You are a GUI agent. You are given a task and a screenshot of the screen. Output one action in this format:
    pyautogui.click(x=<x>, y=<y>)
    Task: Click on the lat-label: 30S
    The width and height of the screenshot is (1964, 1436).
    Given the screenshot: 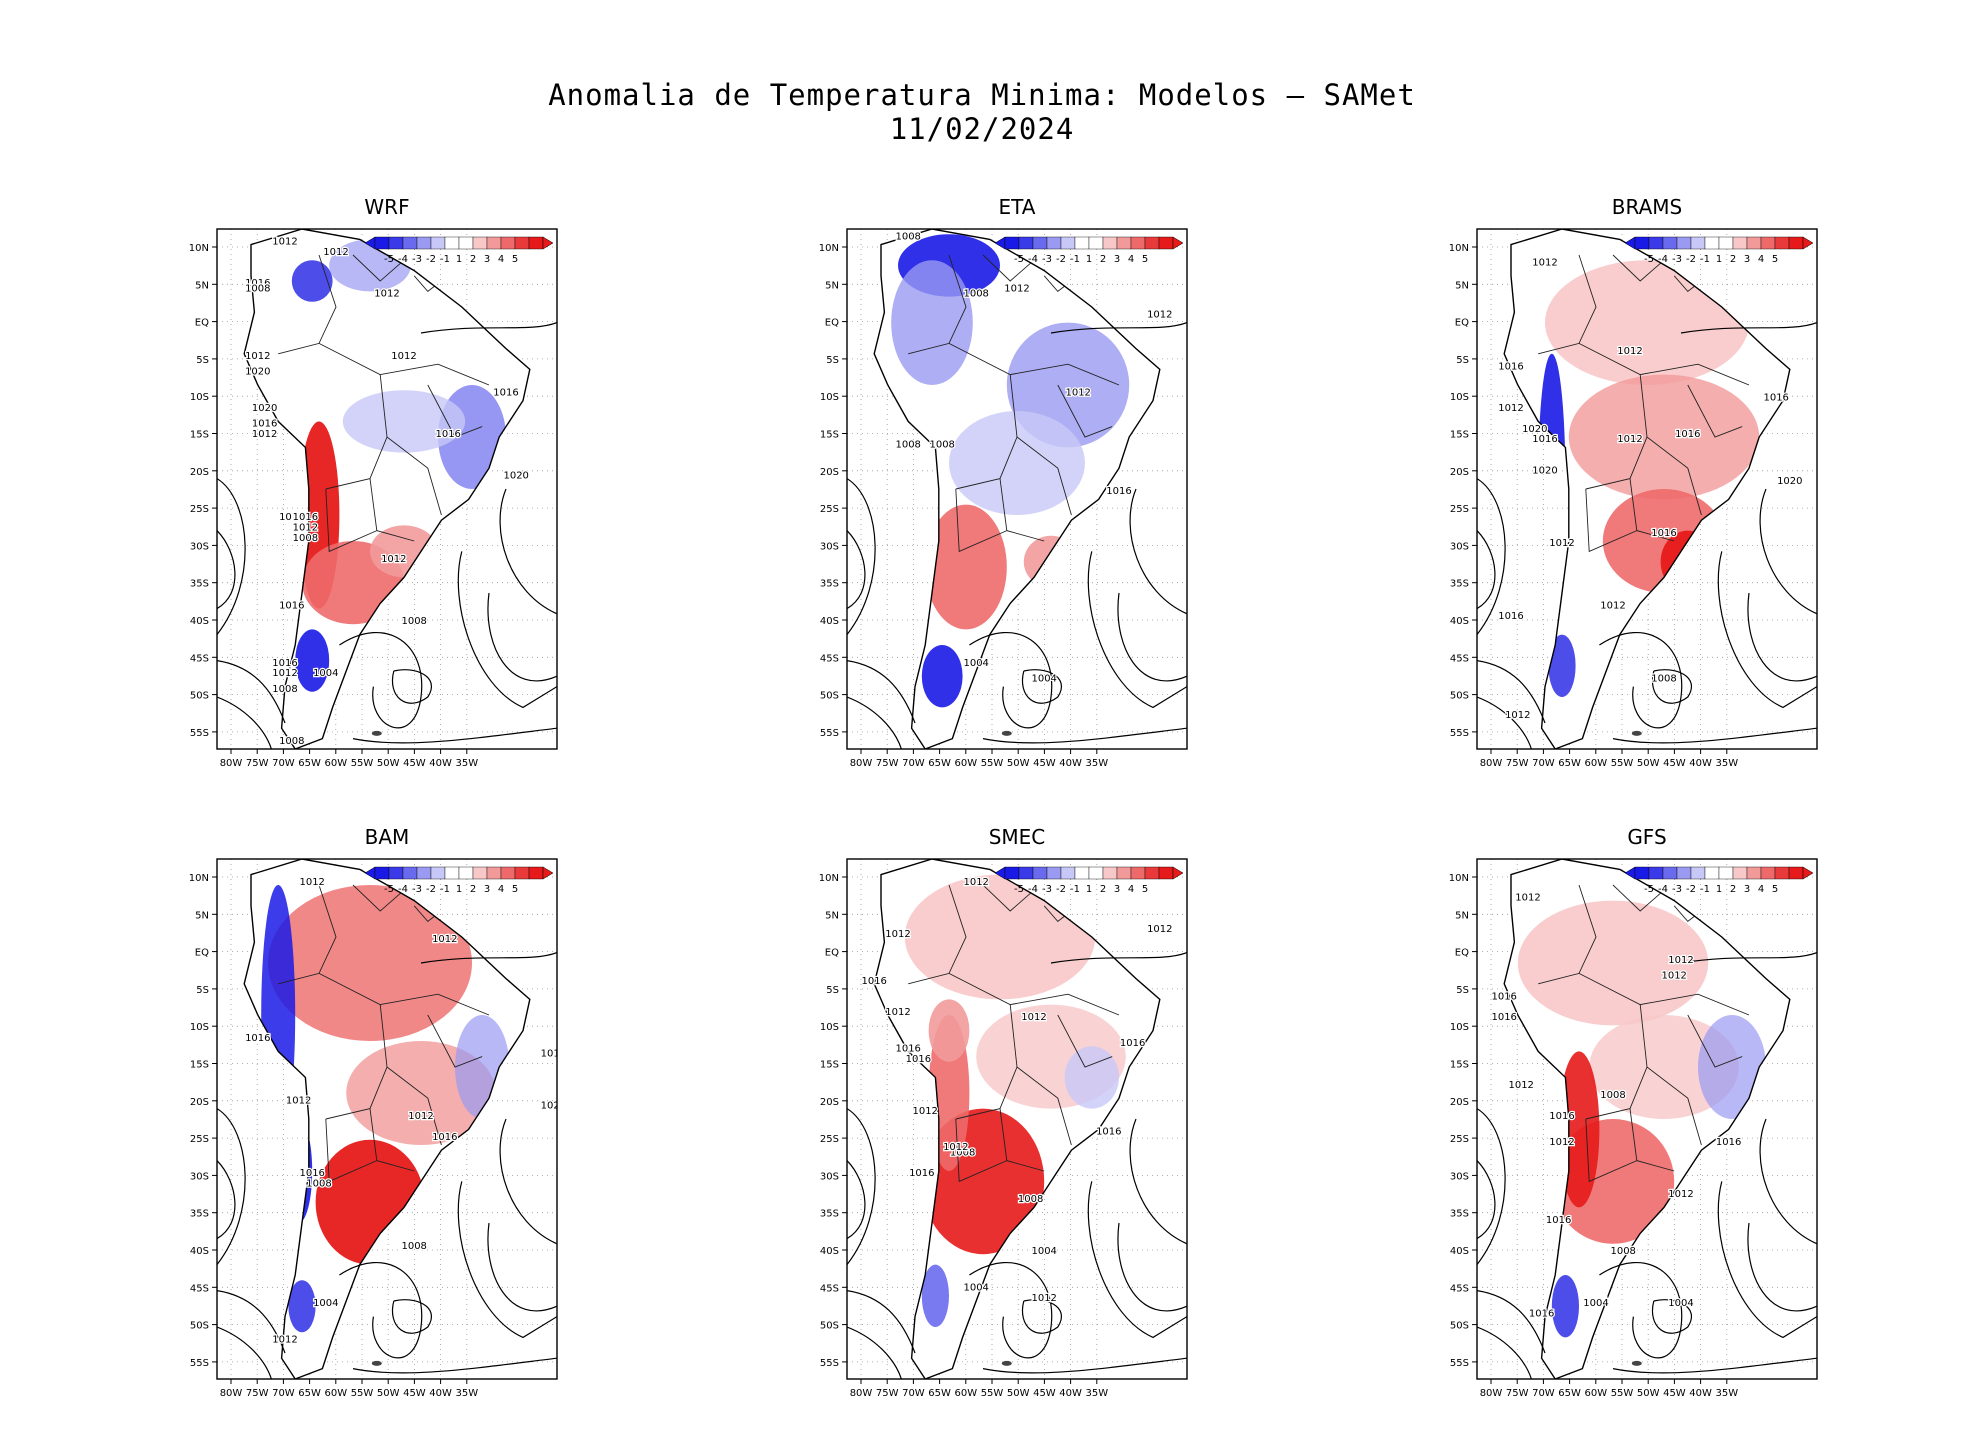 What is the action you would take?
    pyautogui.click(x=199, y=546)
    